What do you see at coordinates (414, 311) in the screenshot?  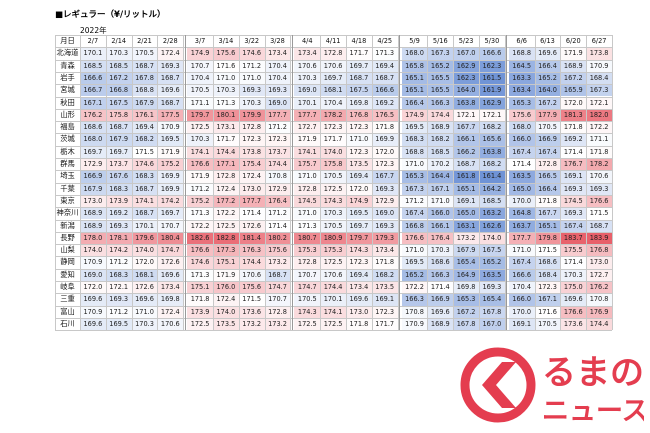 I see `price-cell: 170.8` at bounding box center [414, 311].